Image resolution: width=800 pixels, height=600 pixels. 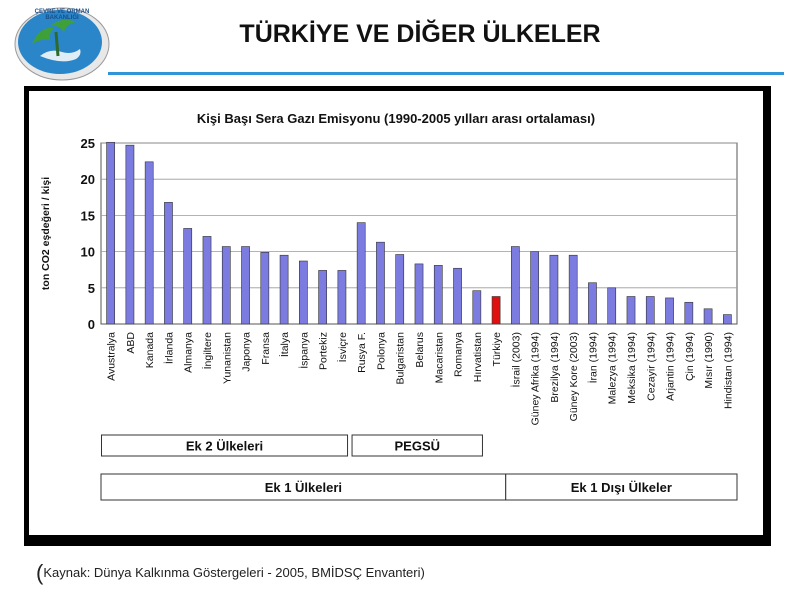 What do you see at coordinates (88, 179) in the screenshot?
I see `y-tick-label: 20` at bounding box center [88, 179].